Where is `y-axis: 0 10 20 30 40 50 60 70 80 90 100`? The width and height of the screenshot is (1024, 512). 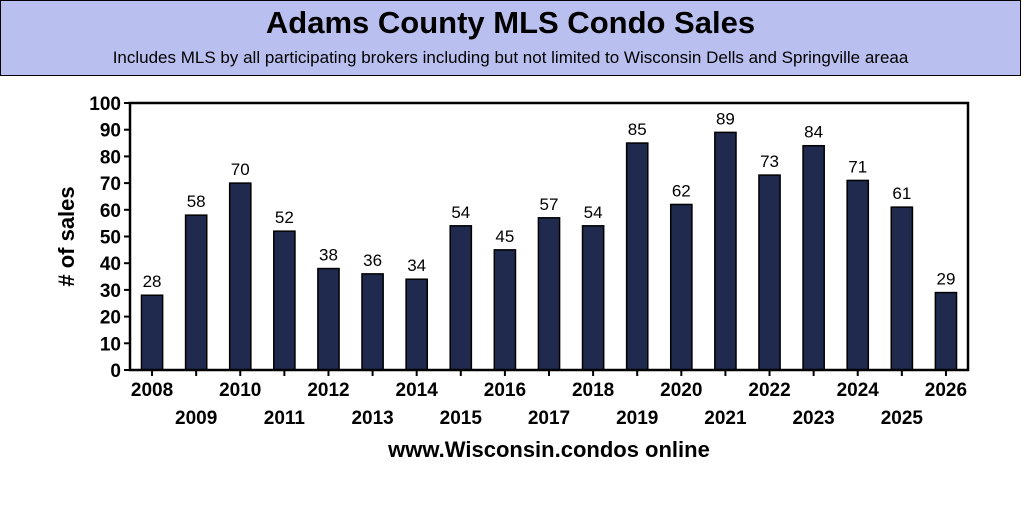
y-axis: 0 10 20 30 40 50 60 70 80 90 100 is located at coordinates (109, 238).